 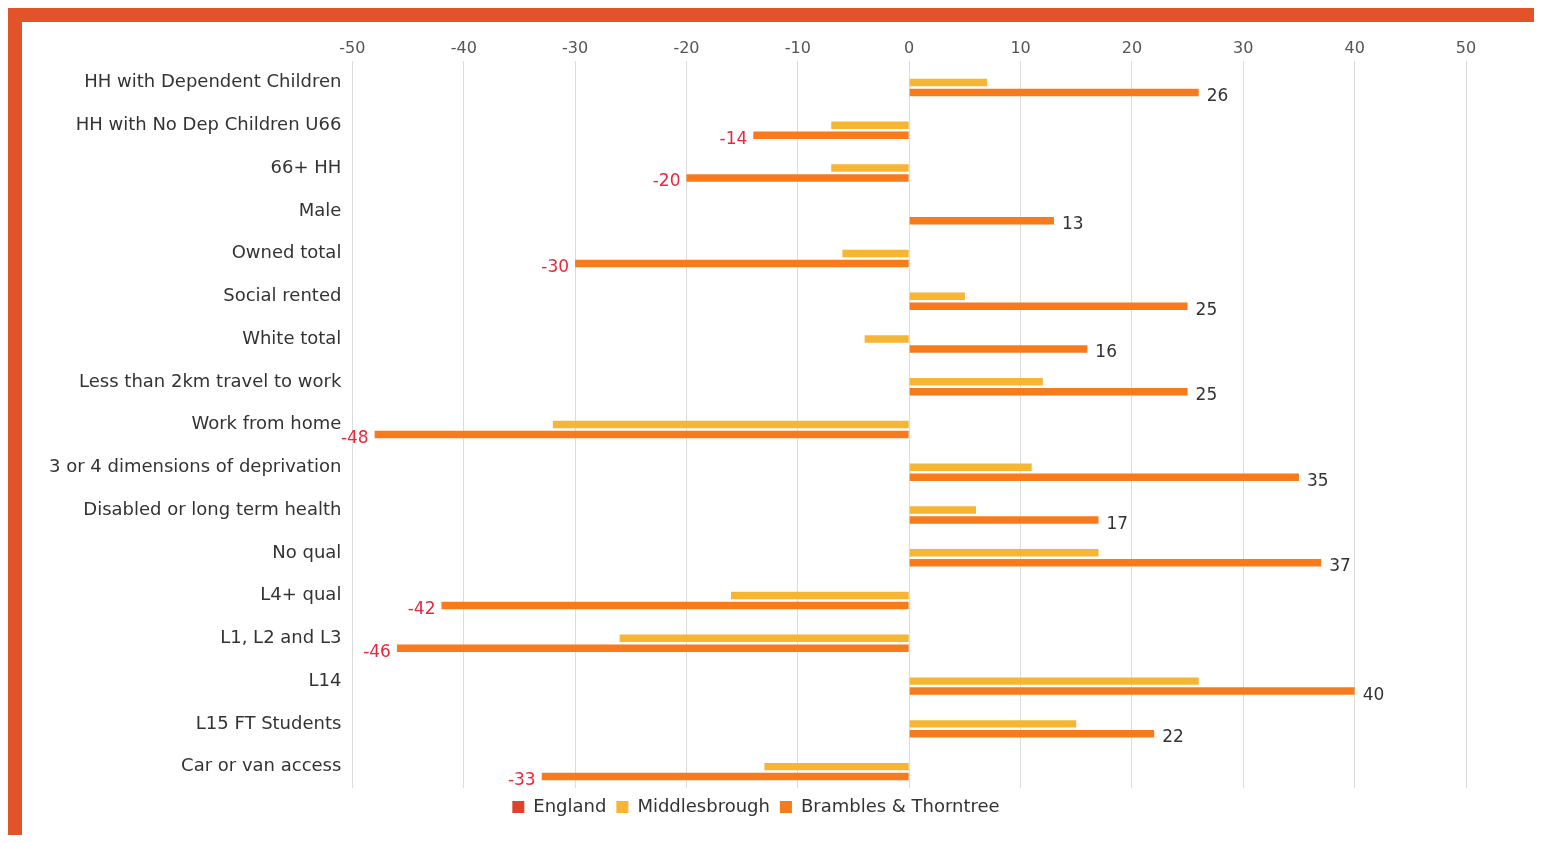 What do you see at coordinates (1317, 479) in the screenshot?
I see `data-label: 35` at bounding box center [1317, 479].